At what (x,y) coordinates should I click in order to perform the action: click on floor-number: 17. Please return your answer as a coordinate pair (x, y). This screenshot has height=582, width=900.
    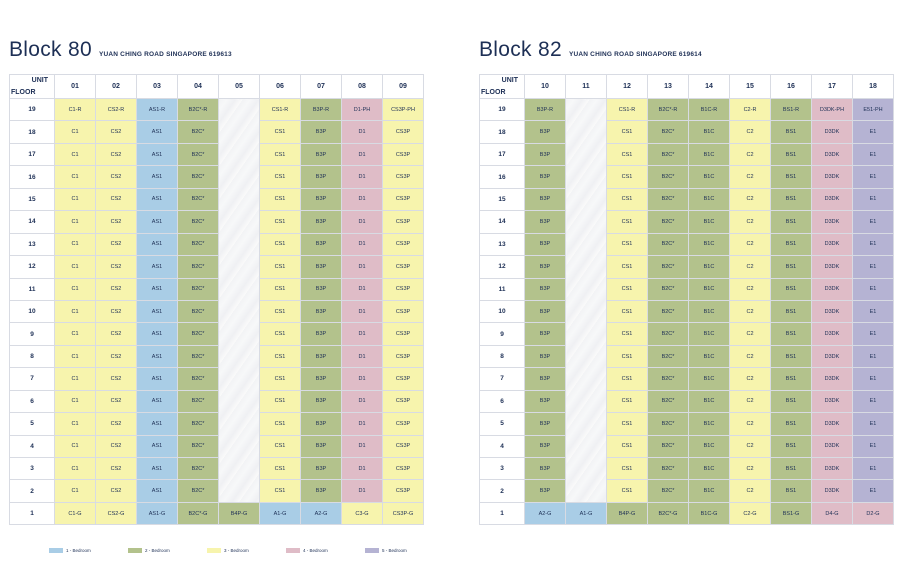
    Looking at the image, I should click on (32, 154).